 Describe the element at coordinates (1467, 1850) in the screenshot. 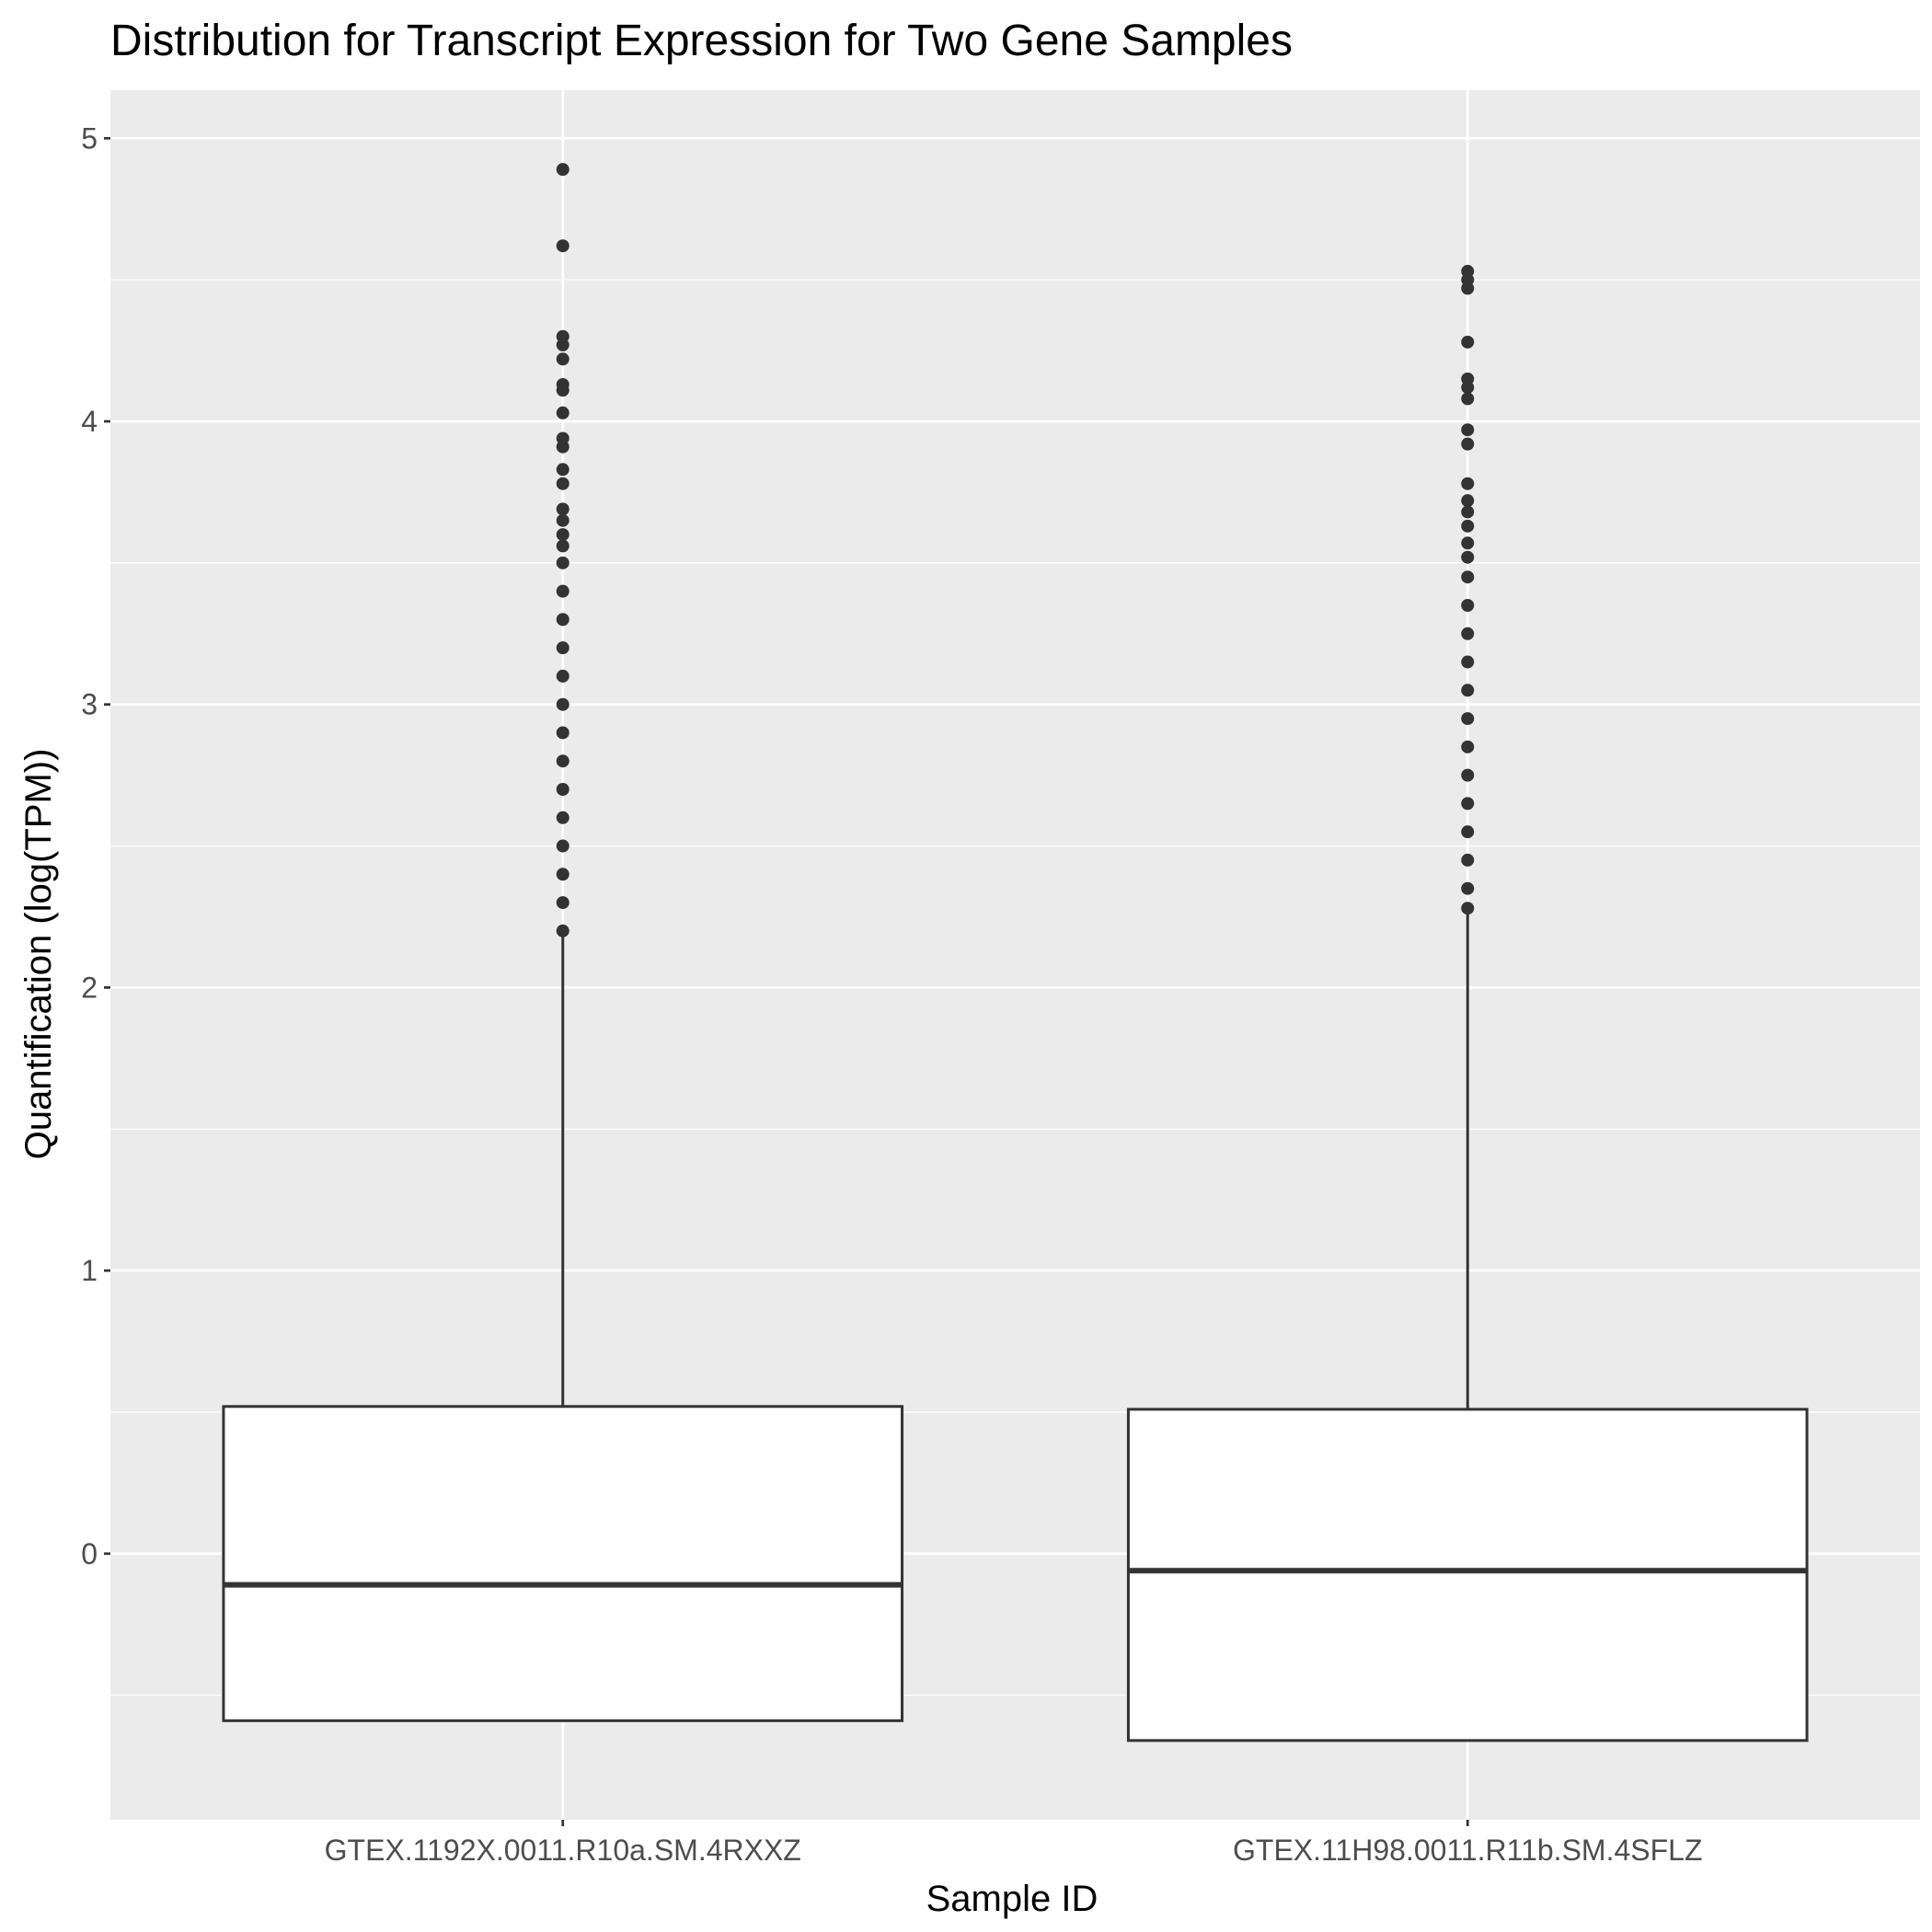

I see `x-tick-label: GTEX.11H98.0011.R11b.SM.4SFLZ` at that location.